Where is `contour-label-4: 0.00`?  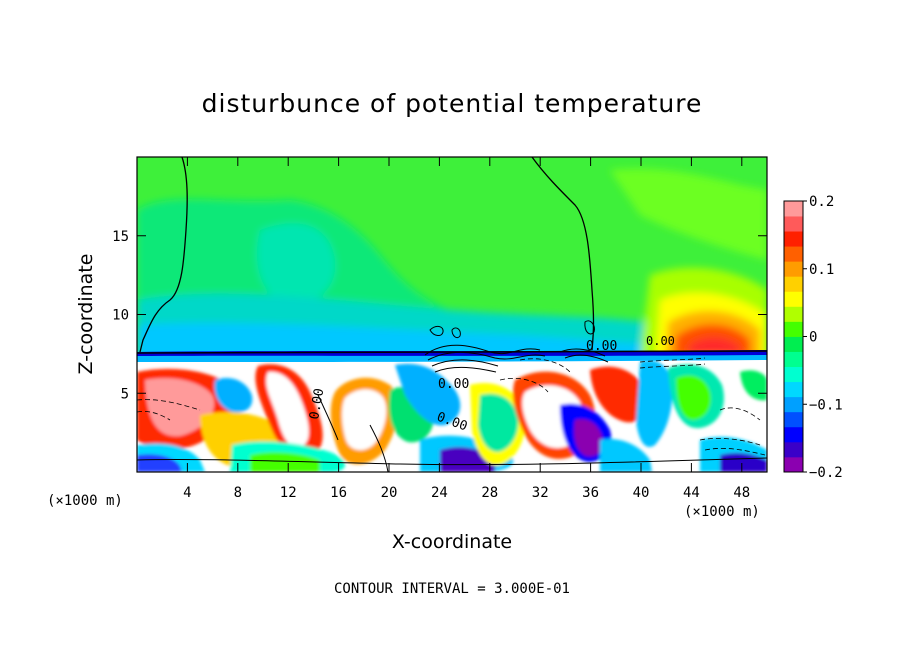
contour-label-4: 0.00 is located at coordinates (317, 403).